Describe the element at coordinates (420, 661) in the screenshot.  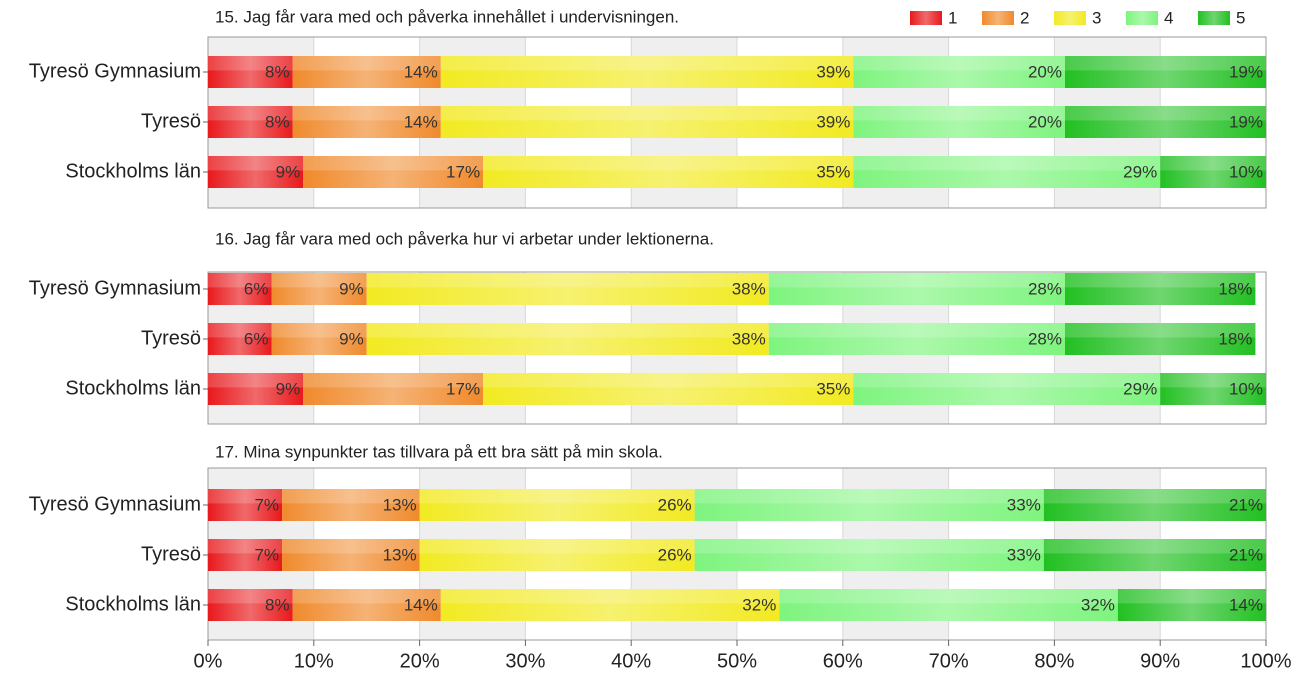
I see `x-tick-label: 20%` at that location.